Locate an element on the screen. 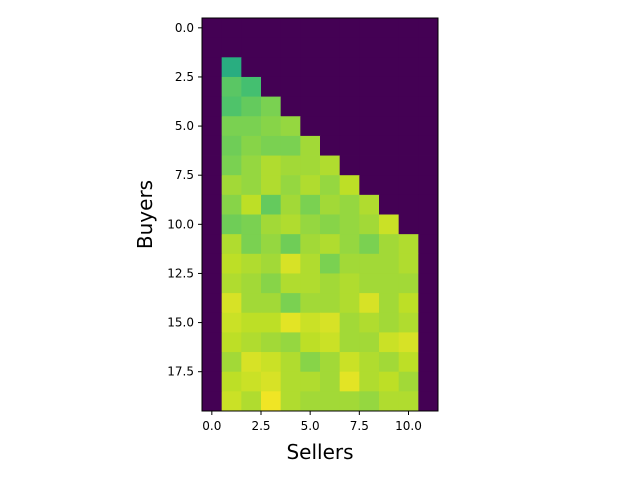 This screenshot has width=640, height=480. x-axis-ticks: 0.0 2.5 5.0 7.5 10.0 is located at coordinates (312, 422).